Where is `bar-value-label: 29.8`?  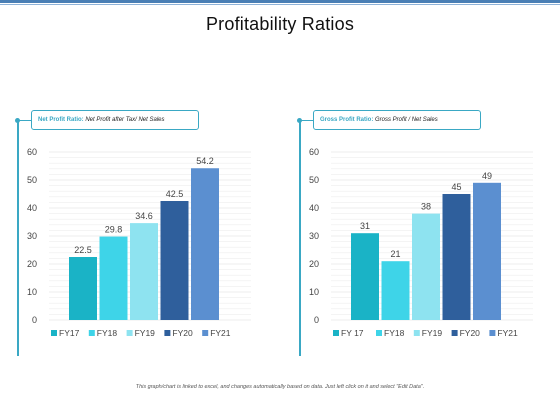
bar-value-label: 29.8 is located at coordinates (114, 230).